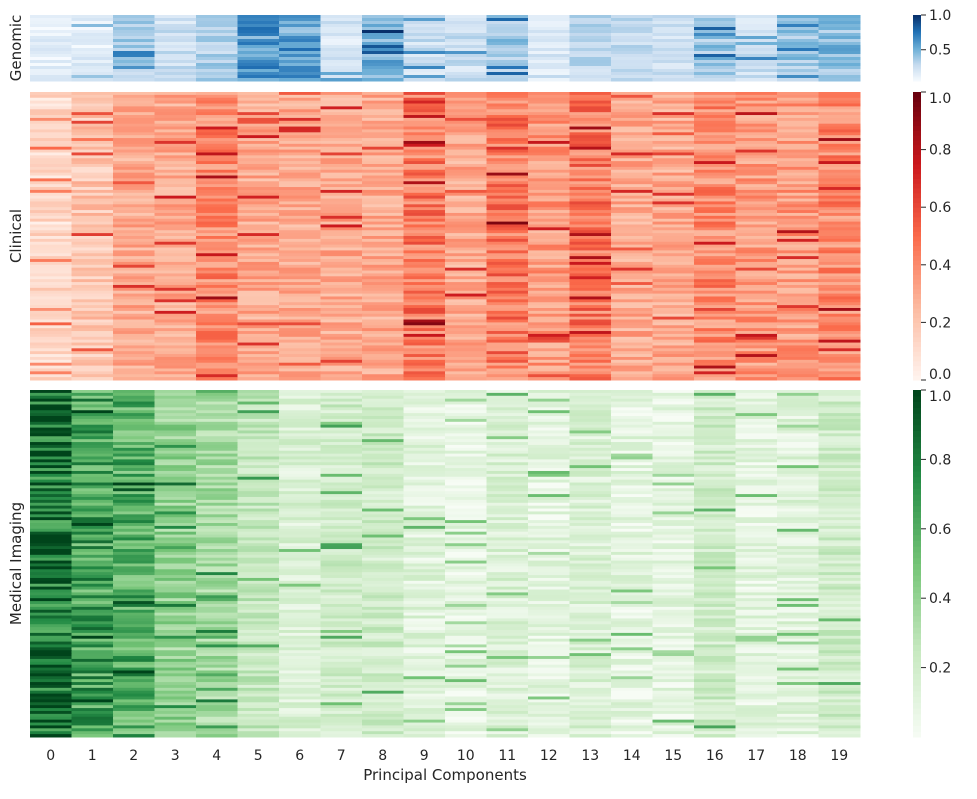 This screenshot has width=977, height=799. I want to click on colorbar-segment, so click(917, 94).